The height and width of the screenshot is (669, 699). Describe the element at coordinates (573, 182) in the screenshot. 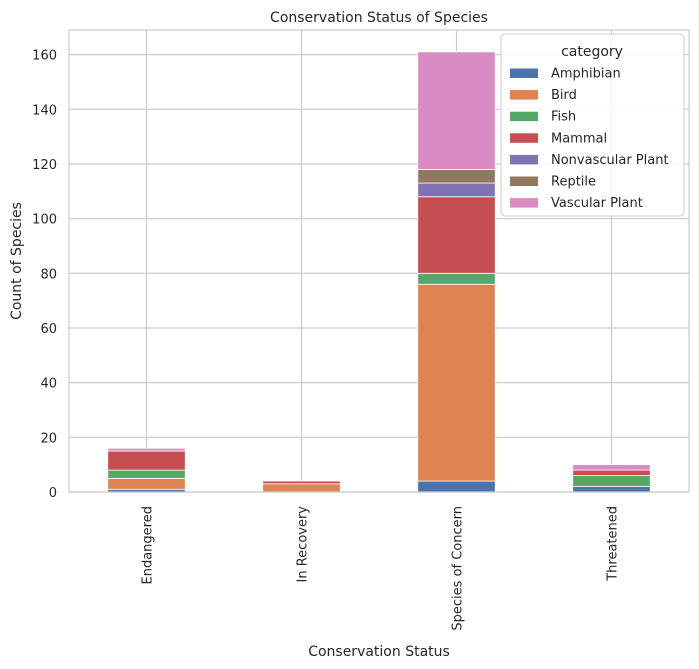

I see `legend-label: Reptile` at that location.